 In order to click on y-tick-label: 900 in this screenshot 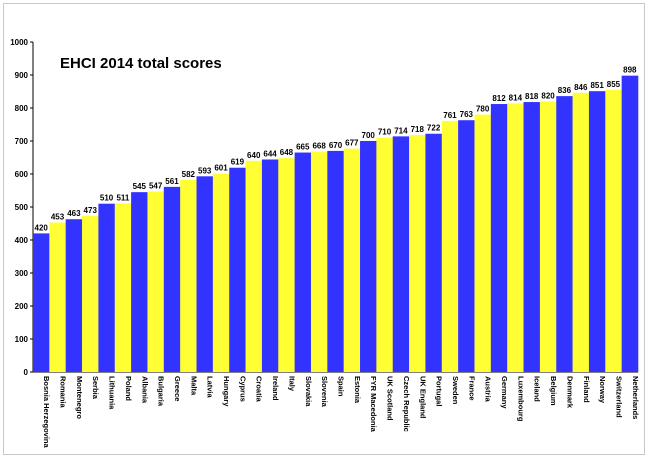, I will do `click(22, 75)`.